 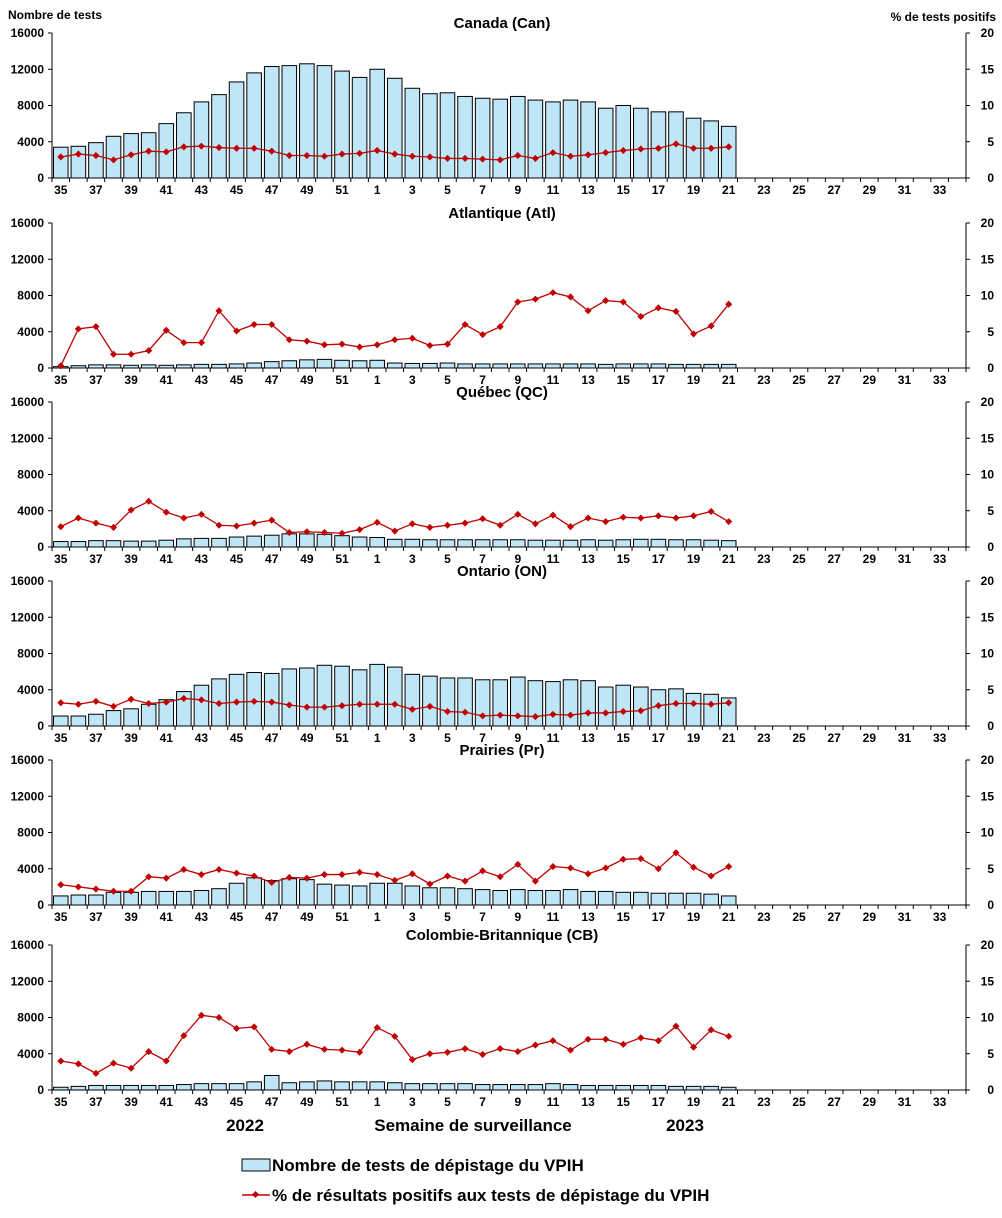 What do you see at coordinates (940, 1102) in the screenshot?
I see `x-tick-label: 33` at bounding box center [940, 1102].